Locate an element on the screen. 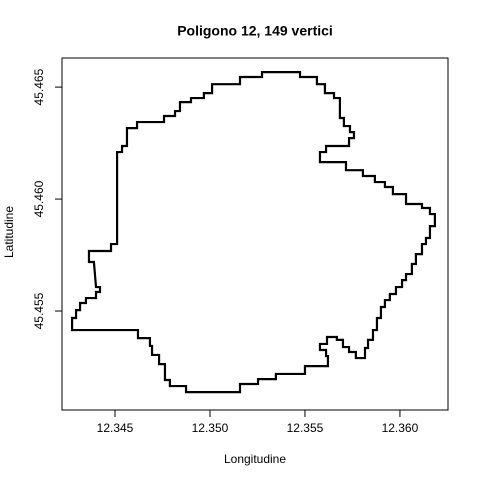  x-tick-label: 12.360 is located at coordinates (400, 428).